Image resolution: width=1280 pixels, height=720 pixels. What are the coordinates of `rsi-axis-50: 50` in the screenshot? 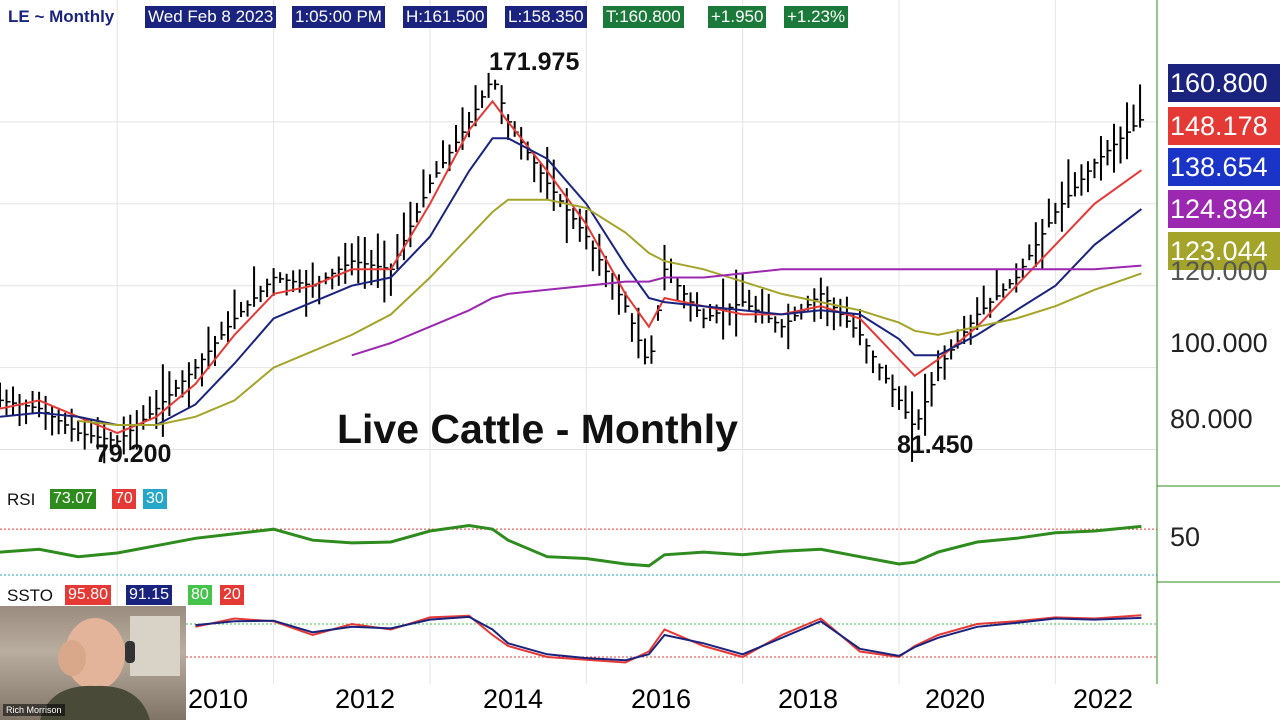 It's located at (1185, 537).